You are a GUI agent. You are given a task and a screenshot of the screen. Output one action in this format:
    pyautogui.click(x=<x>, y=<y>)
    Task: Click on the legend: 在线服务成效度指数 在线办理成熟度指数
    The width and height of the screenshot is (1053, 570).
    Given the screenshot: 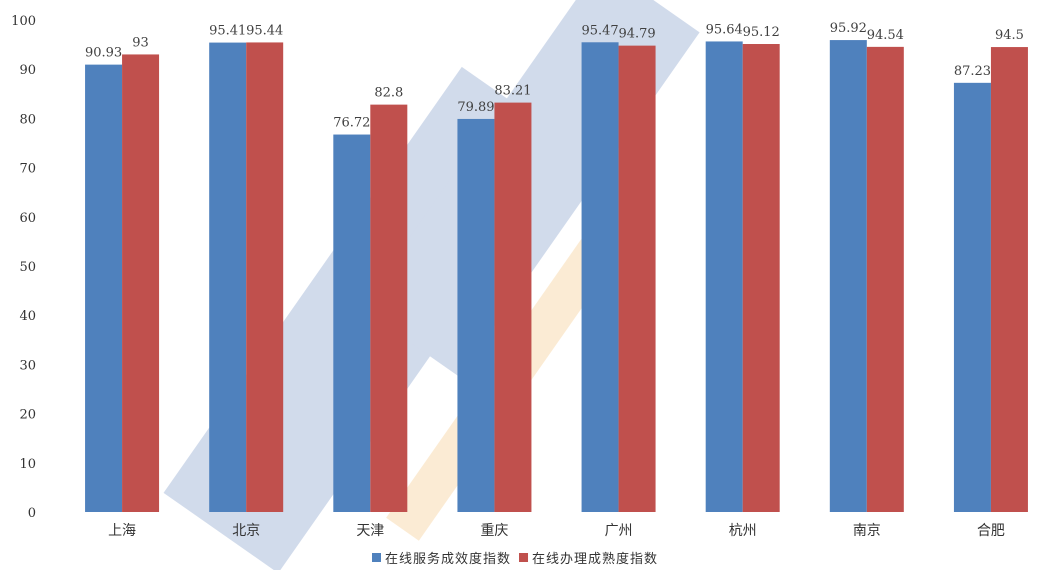 What is the action you would take?
    pyautogui.click(x=515, y=559)
    